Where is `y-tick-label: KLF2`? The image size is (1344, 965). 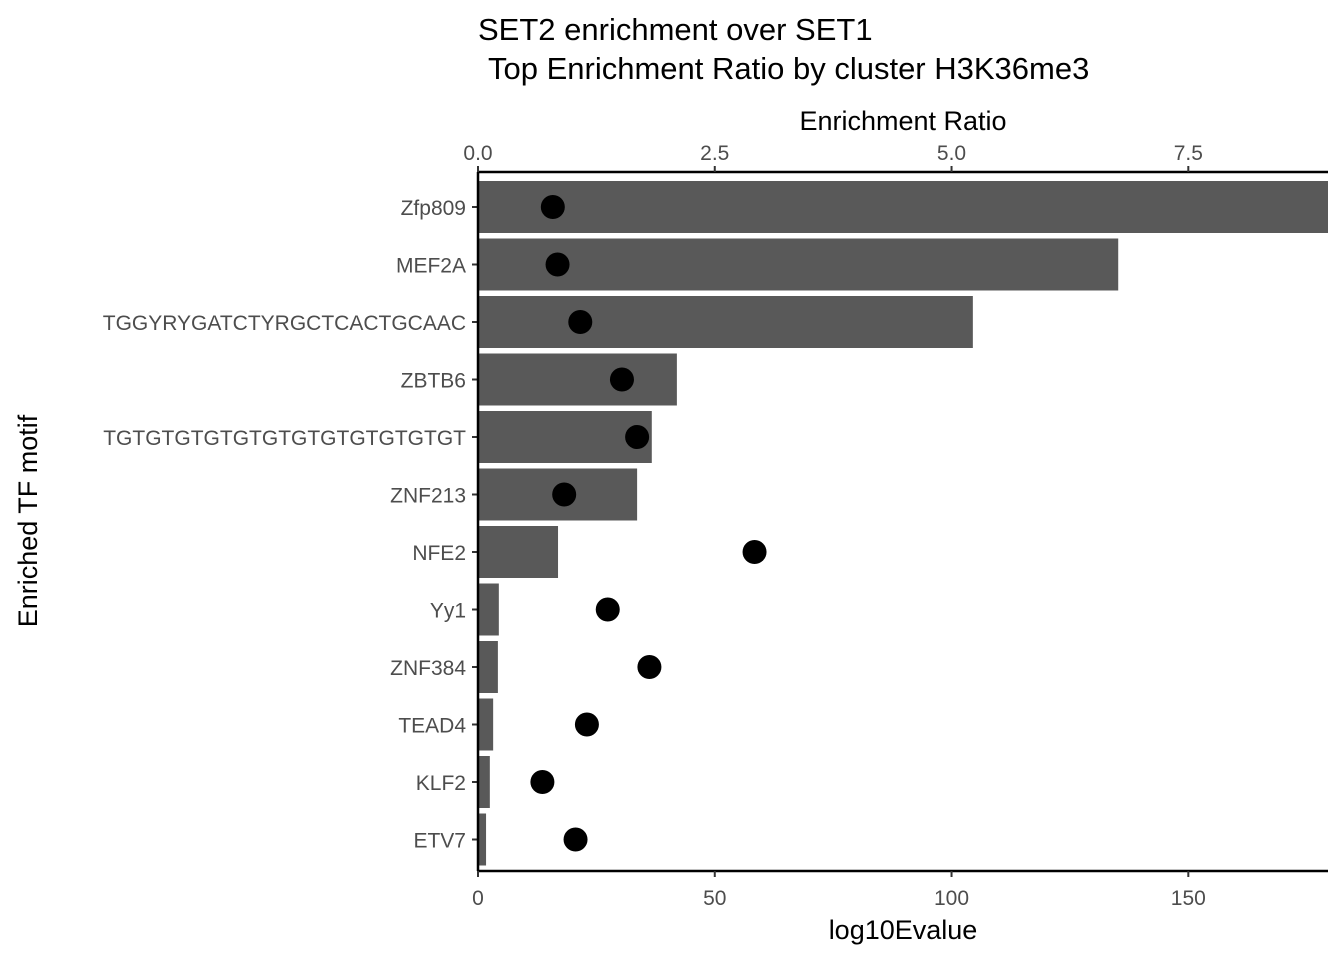 y-tick-label: KLF2 is located at coordinates (441, 783).